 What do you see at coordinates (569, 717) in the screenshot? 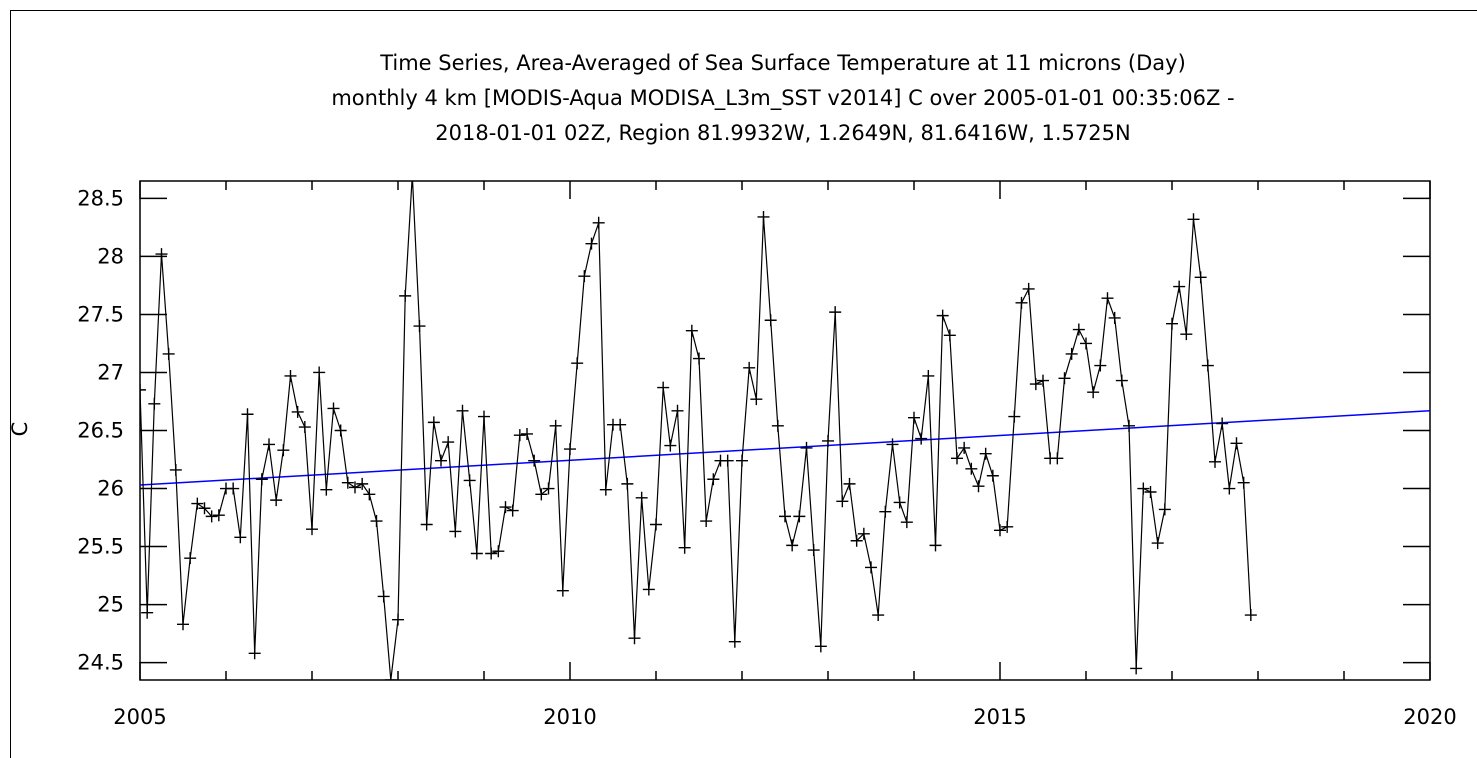
I see `x-tick-label: 2010` at bounding box center [569, 717].